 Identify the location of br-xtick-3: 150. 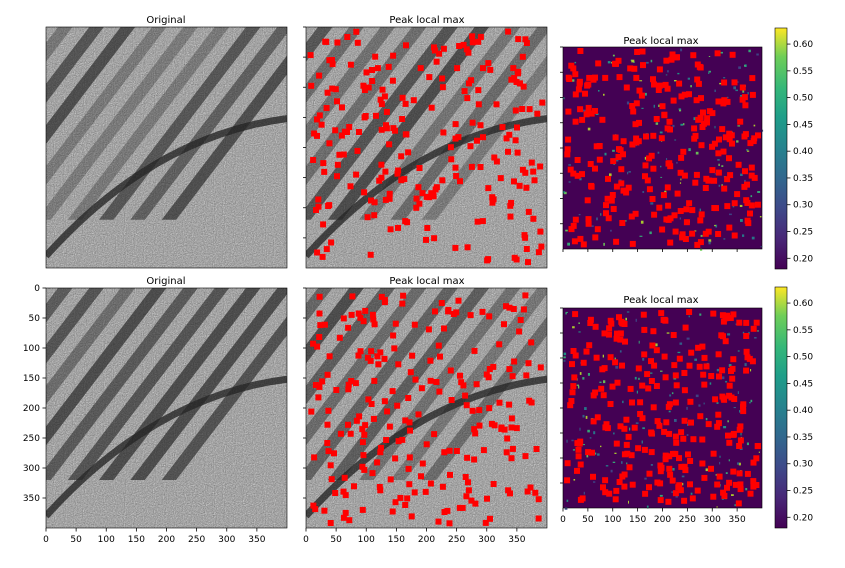
(637, 520).